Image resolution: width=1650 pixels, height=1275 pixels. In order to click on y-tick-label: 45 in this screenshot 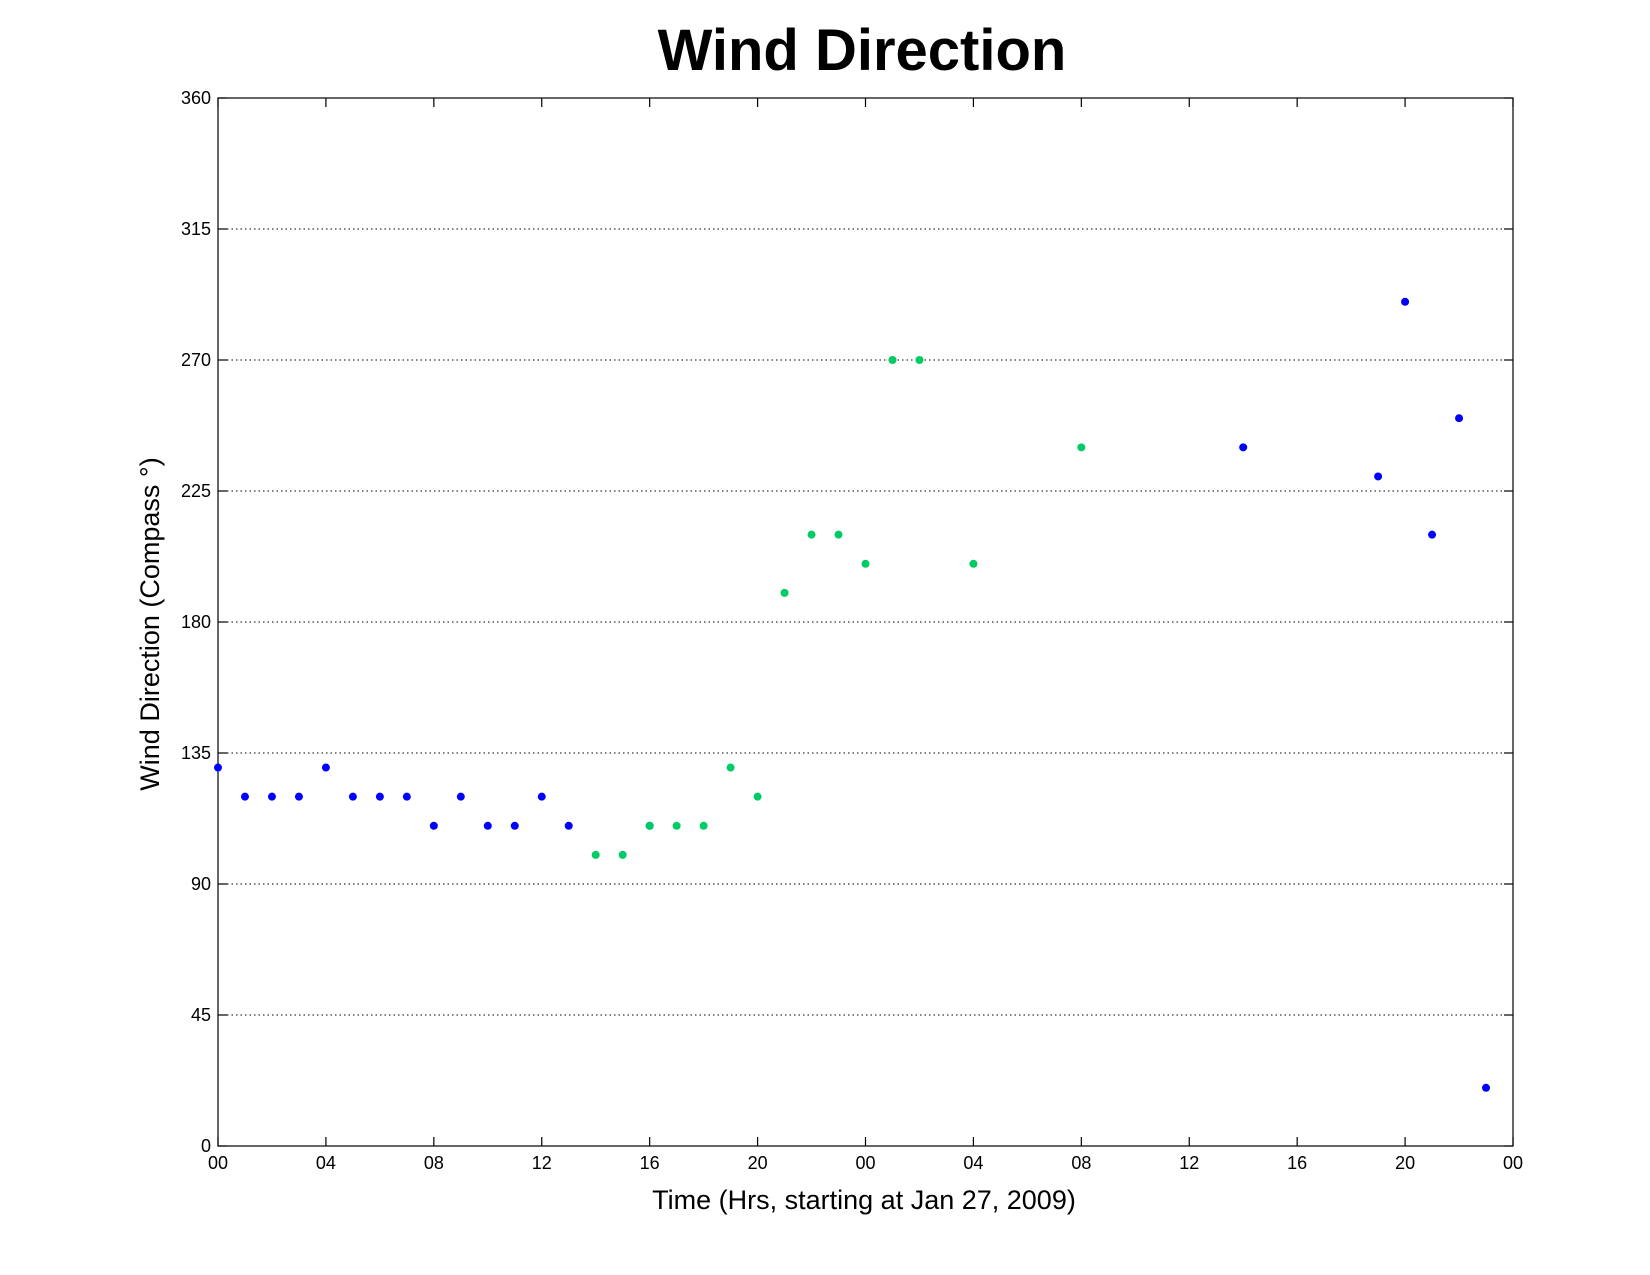, I will do `click(201, 1015)`.